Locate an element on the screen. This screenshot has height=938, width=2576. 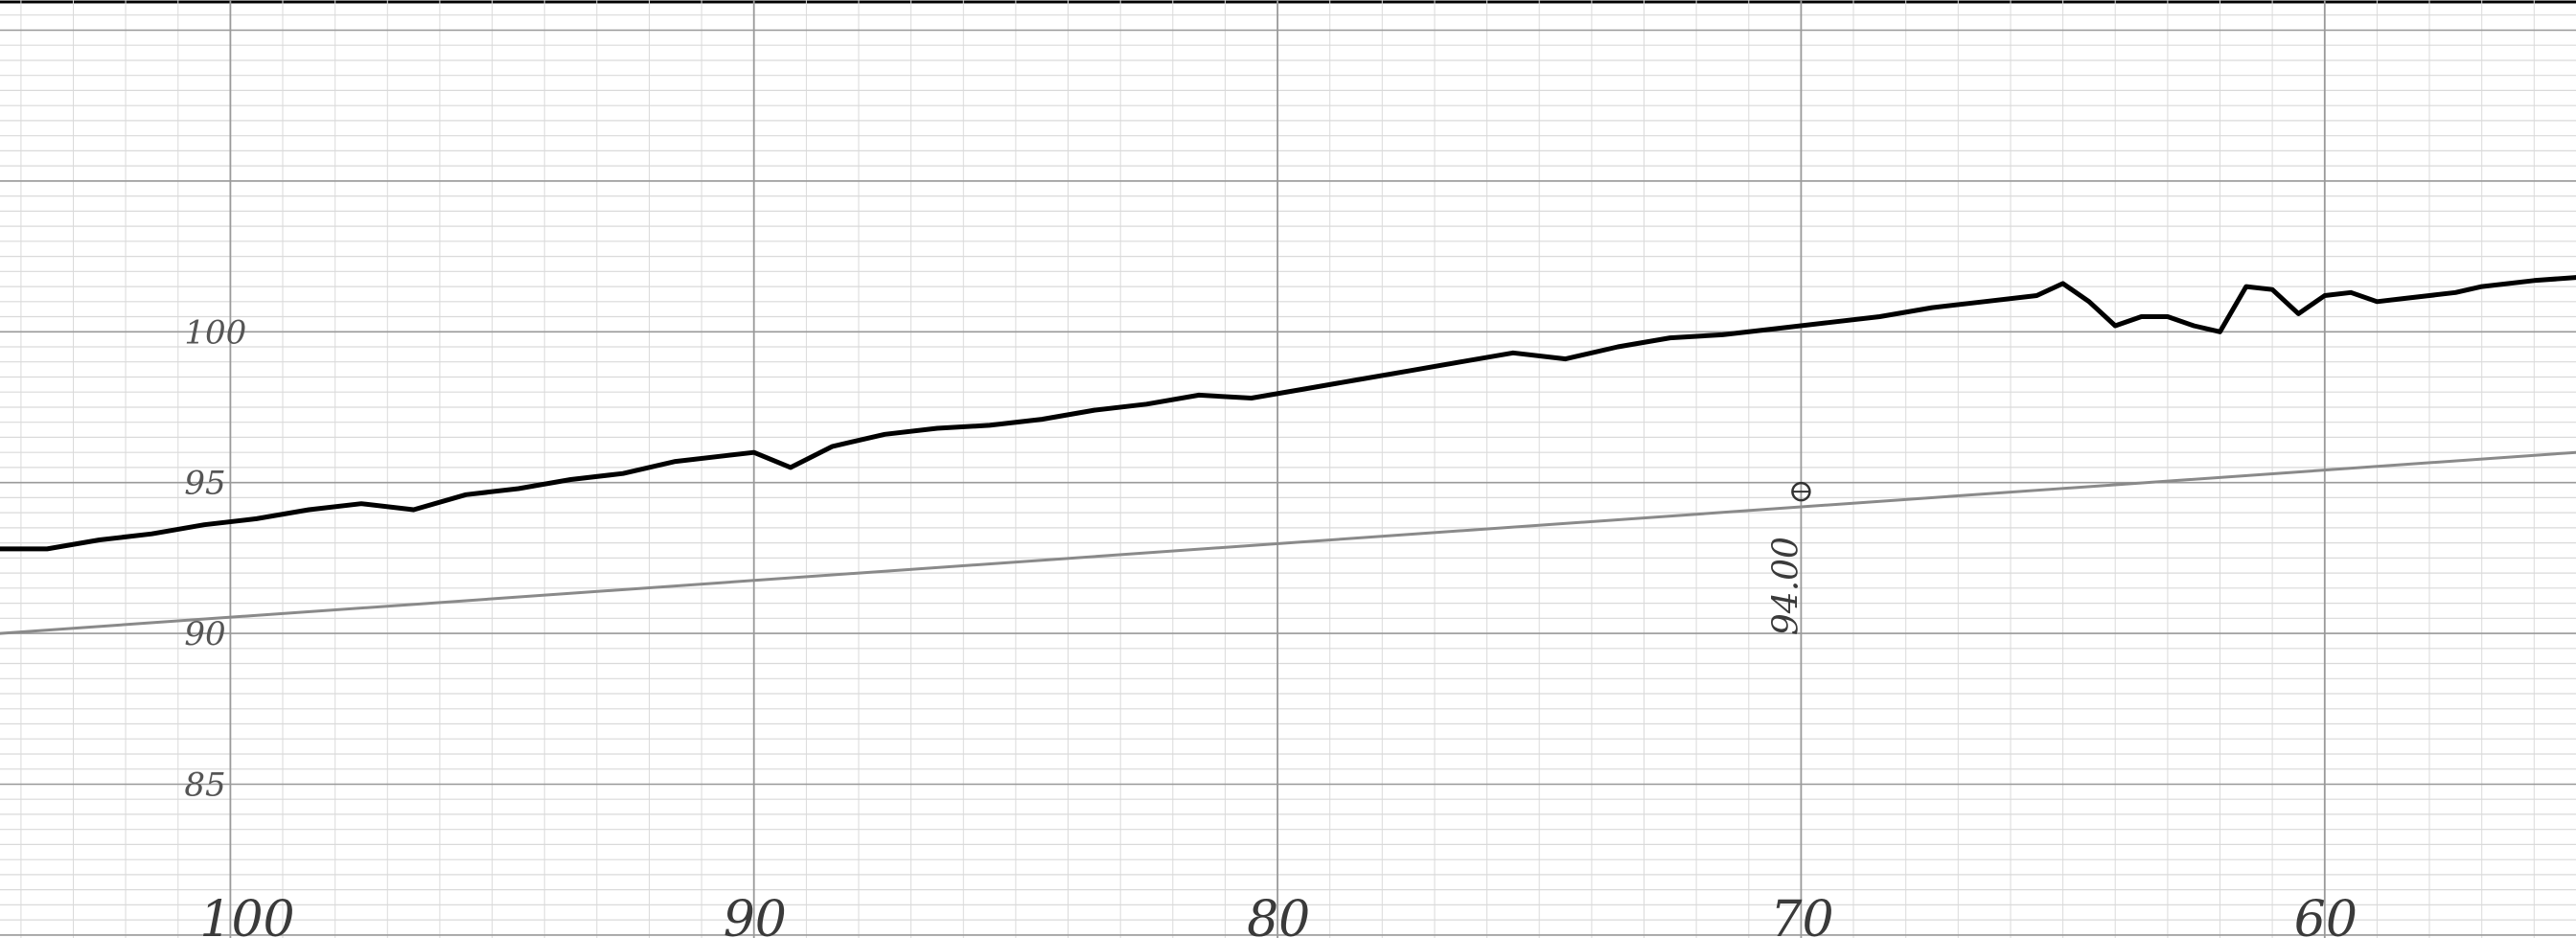
y-tick-label: 100 is located at coordinates (215, 332).